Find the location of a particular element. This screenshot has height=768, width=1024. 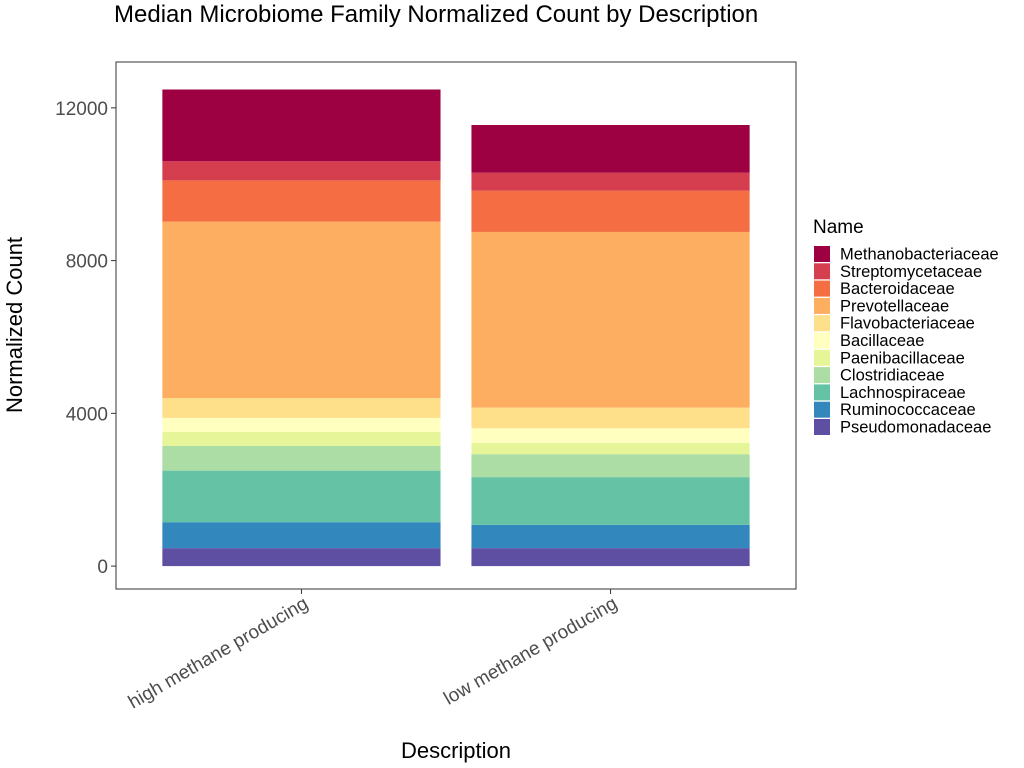

legend-label: Paenibacillaceae is located at coordinates (902, 358).